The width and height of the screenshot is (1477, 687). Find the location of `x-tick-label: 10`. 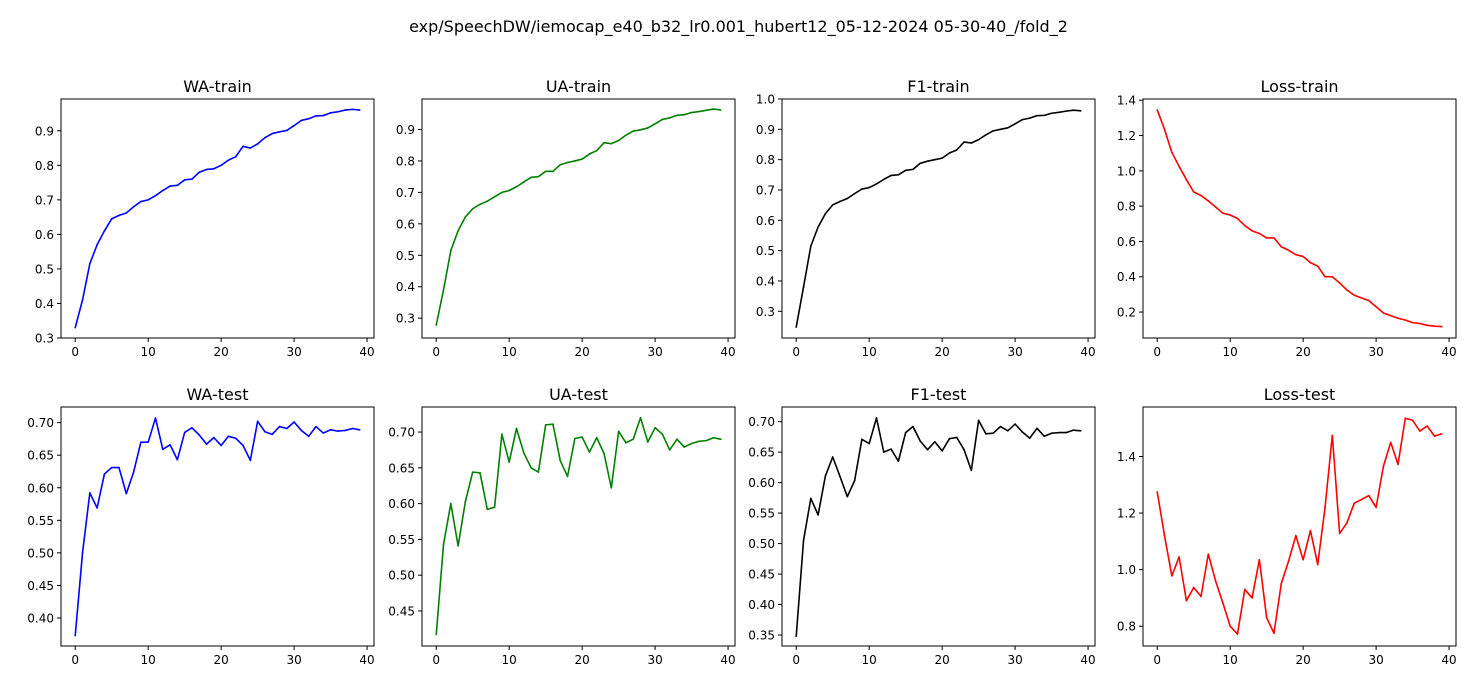

x-tick-label: 10 is located at coordinates (509, 660).